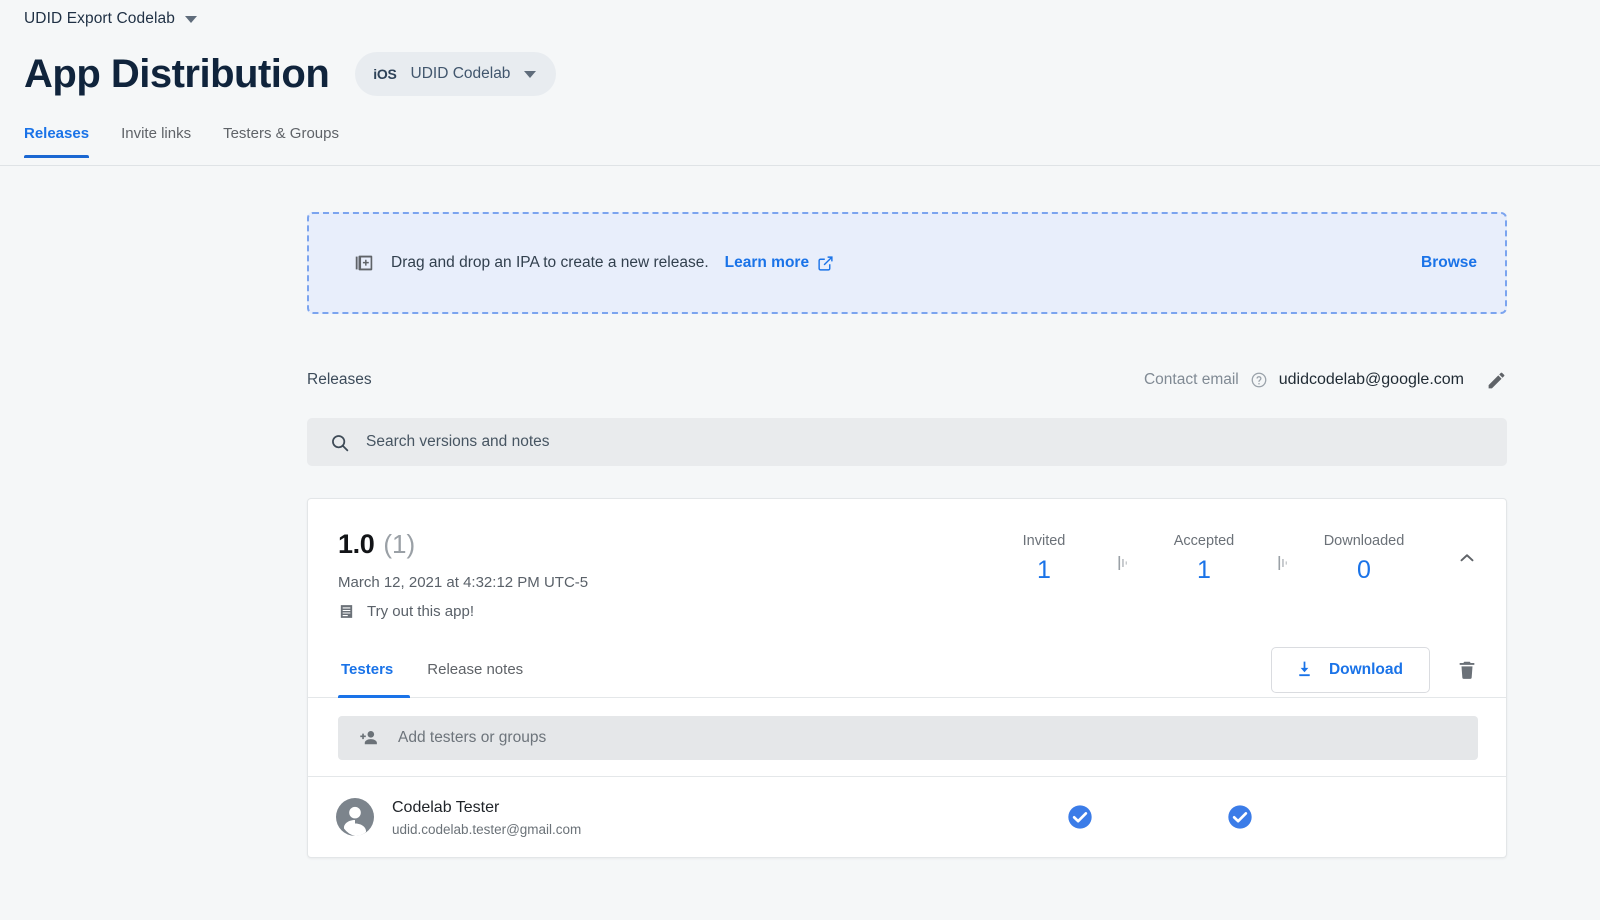 The height and width of the screenshot is (920, 1600). I want to click on person-add-icon, so click(369, 738).